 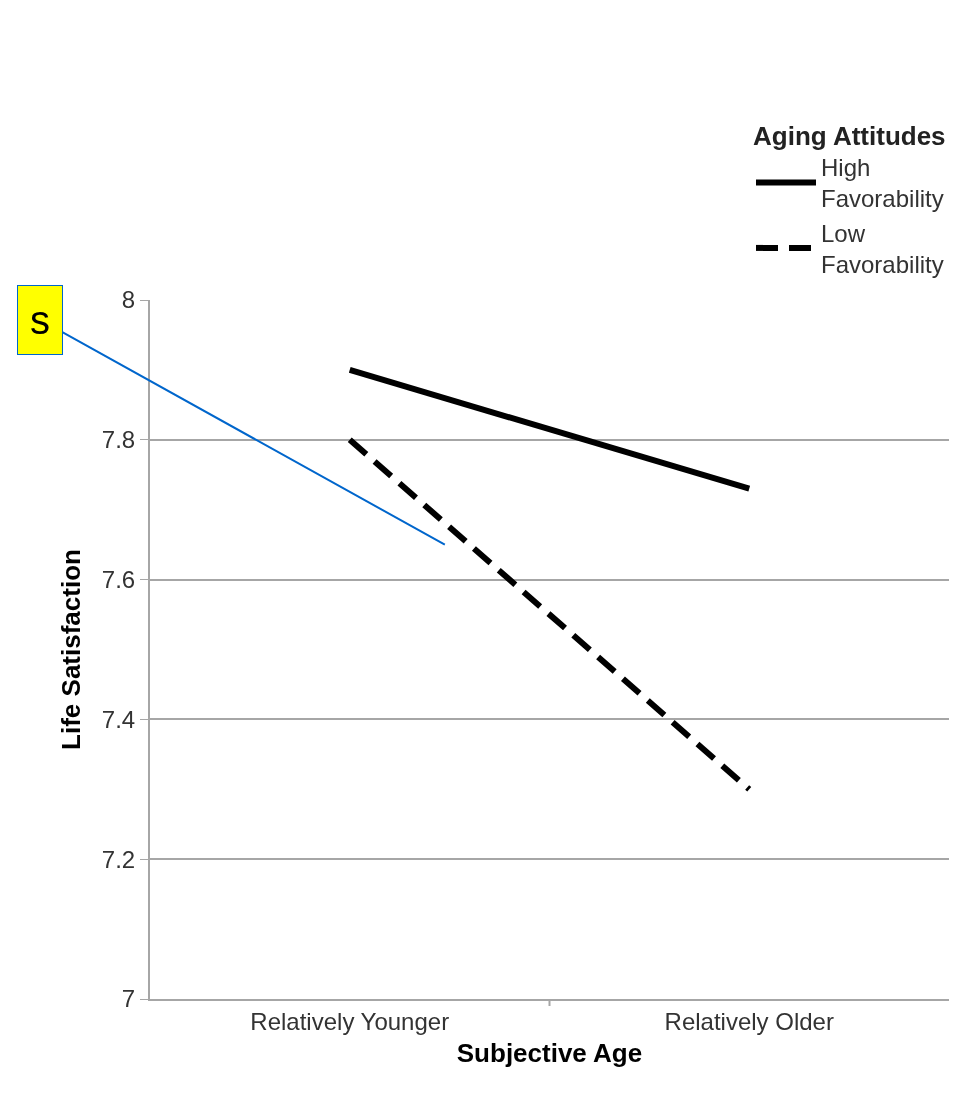 What do you see at coordinates (350, 1021) in the screenshot?
I see `x-tick-label: Relatively Younger` at bounding box center [350, 1021].